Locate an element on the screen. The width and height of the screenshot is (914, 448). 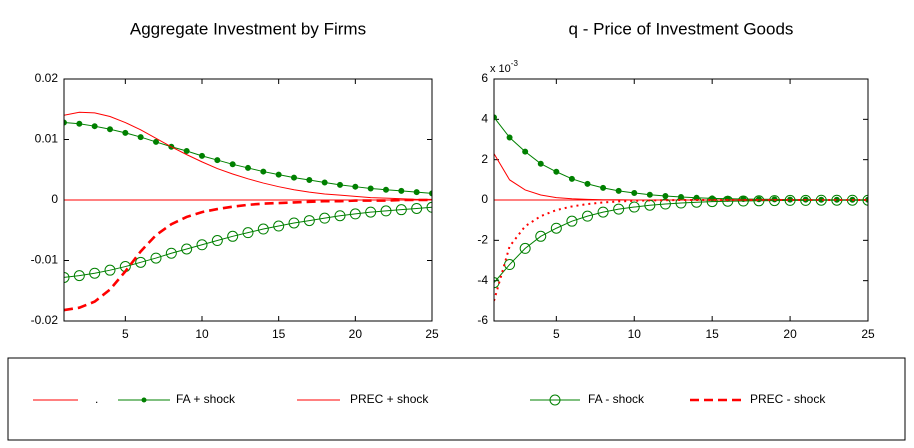
x-tick-label: 5 is located at coordinates (125, 334).